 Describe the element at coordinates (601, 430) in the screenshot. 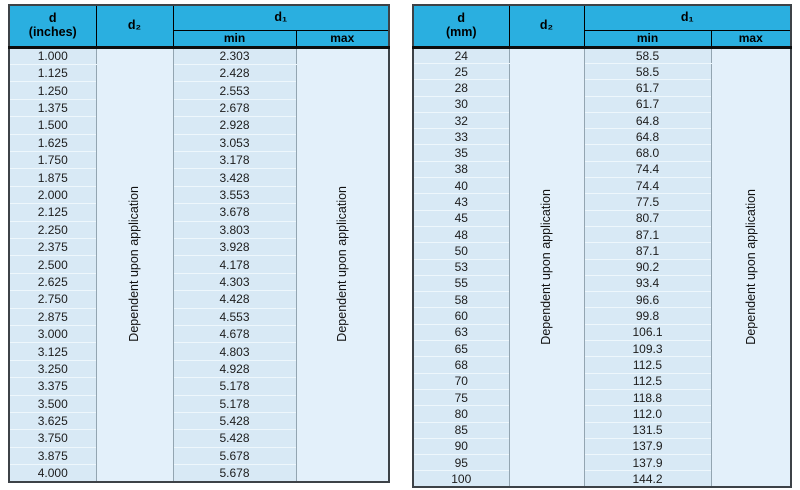

I see `table-row: 85 131.5` at that location.